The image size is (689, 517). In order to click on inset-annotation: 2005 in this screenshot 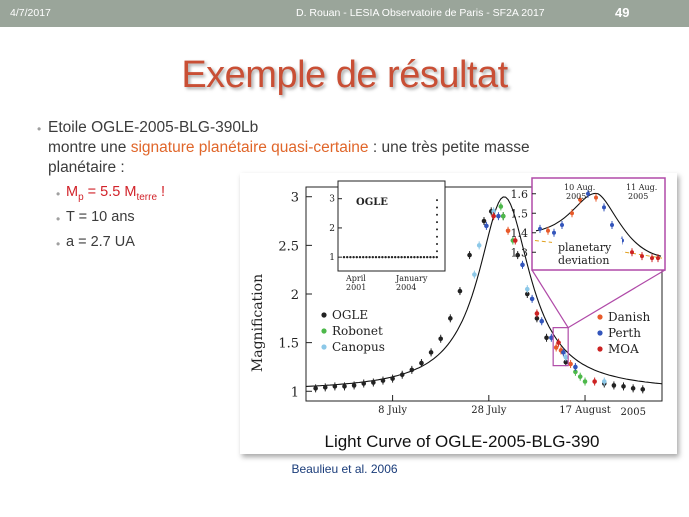, I will do `click(576, 196)`.